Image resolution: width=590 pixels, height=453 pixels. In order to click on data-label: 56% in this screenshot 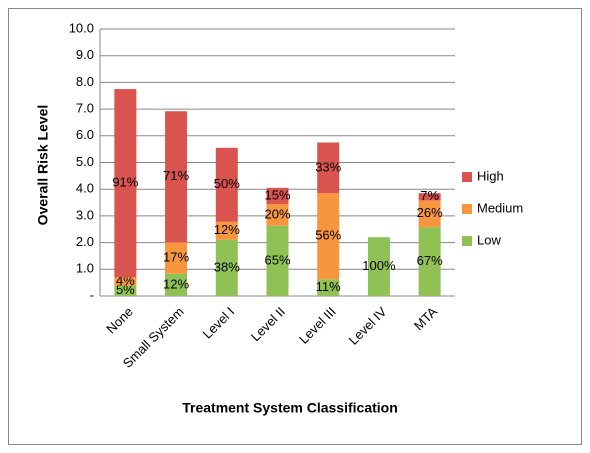, I will do `click(328, 235)`.